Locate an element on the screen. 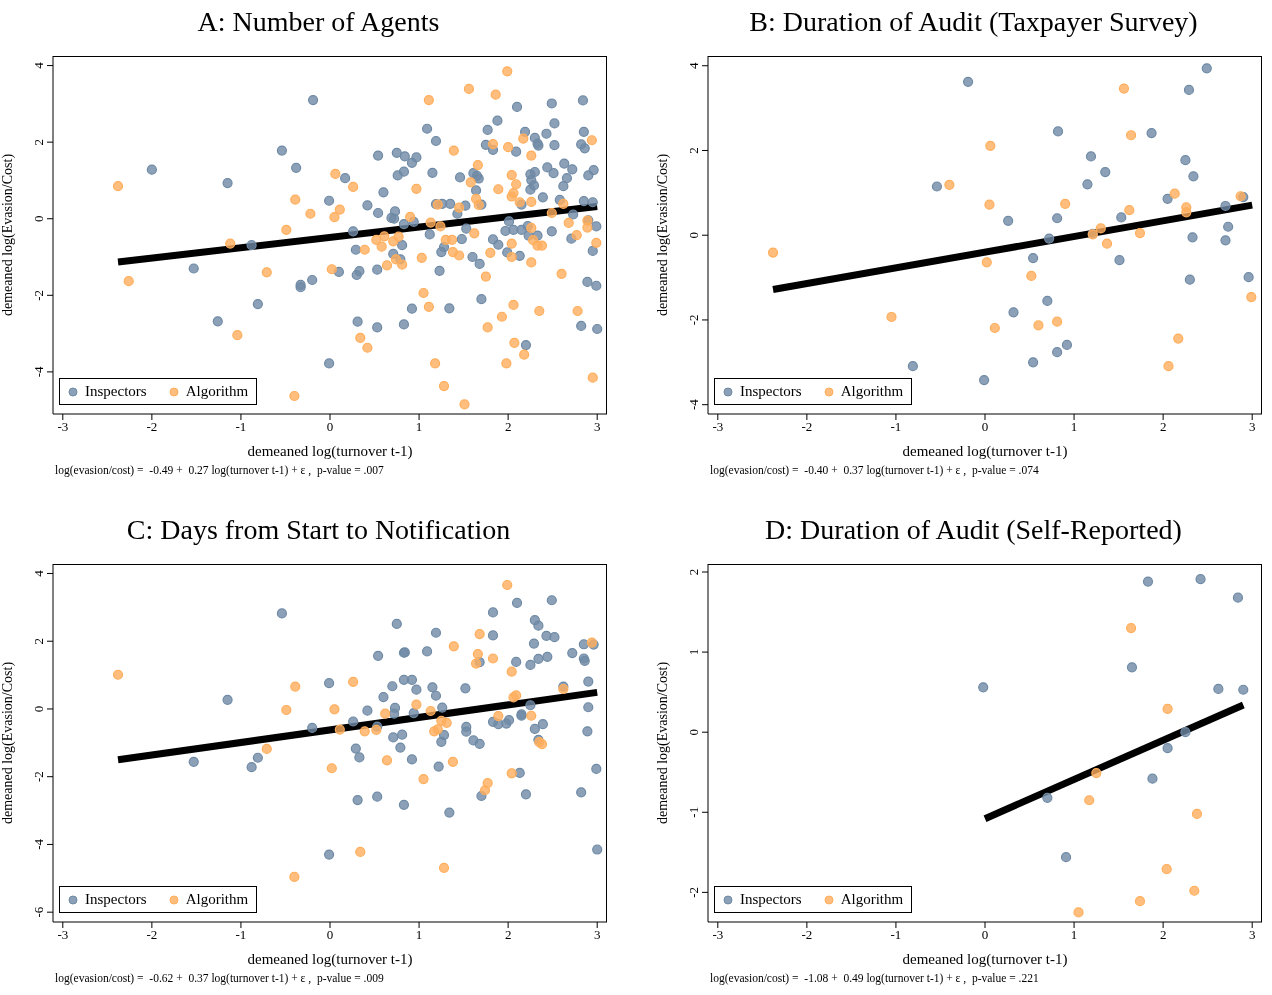 This screenshot has width=1272, height=995. text: log(evasion/cost) = -0.40 + 0.37 log(turnover t-1) + ε , p-value = .074 is located at coordinates (874, 470).